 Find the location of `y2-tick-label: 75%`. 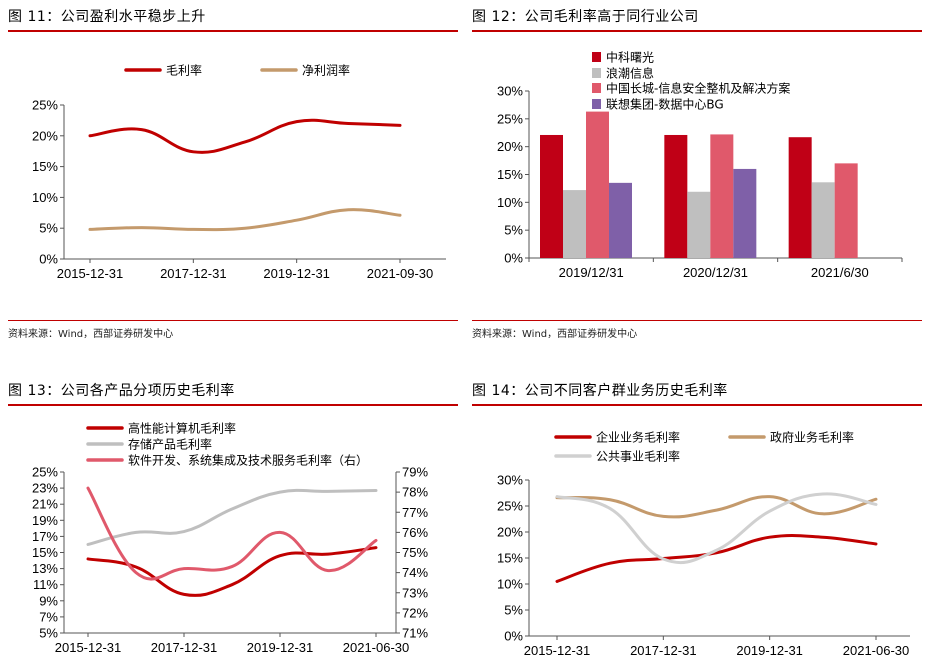

y2-tick-label: 75% is located at coordinates (415, 552).